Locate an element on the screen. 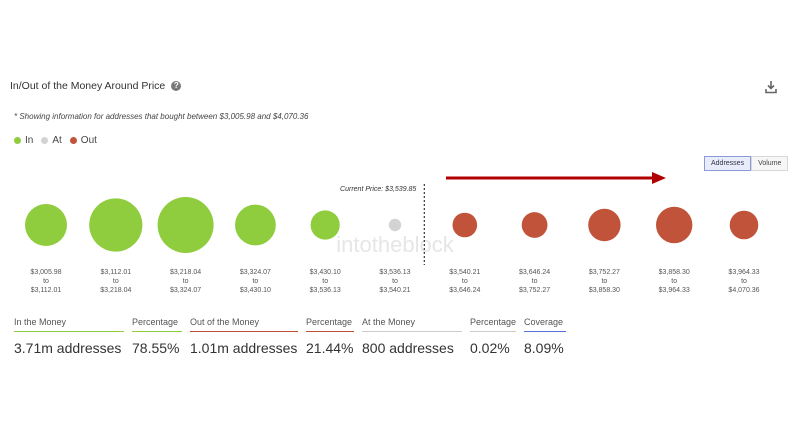 The width and height of the screenshot is (788, 443). legend-item-at: At is located at coordinates (51, 140).